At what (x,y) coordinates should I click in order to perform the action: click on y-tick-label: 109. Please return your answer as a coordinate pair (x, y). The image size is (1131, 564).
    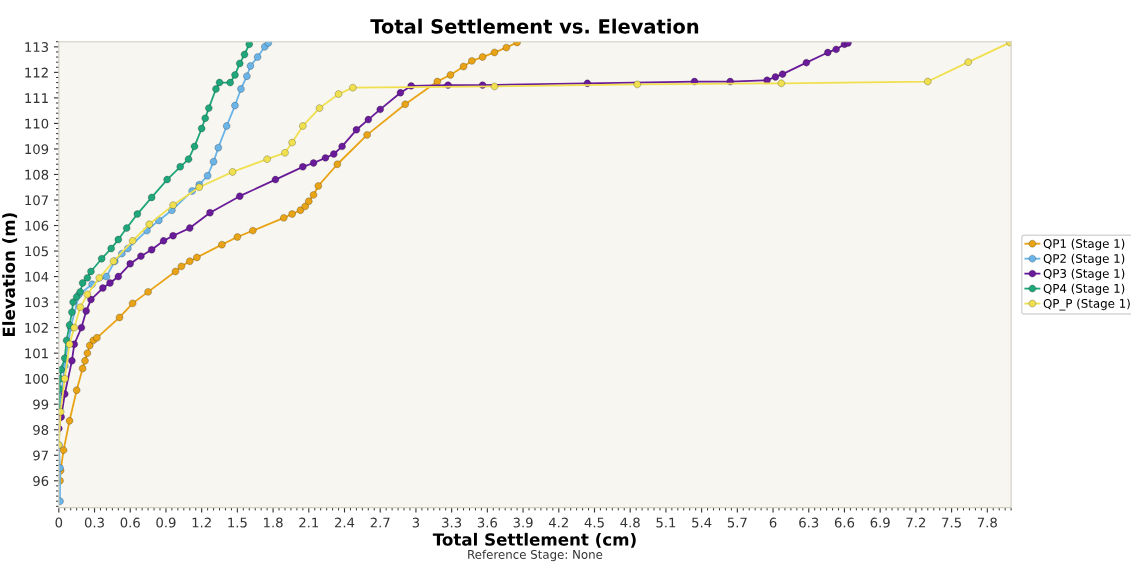
    Looking at the image, I should click on (37, 149).